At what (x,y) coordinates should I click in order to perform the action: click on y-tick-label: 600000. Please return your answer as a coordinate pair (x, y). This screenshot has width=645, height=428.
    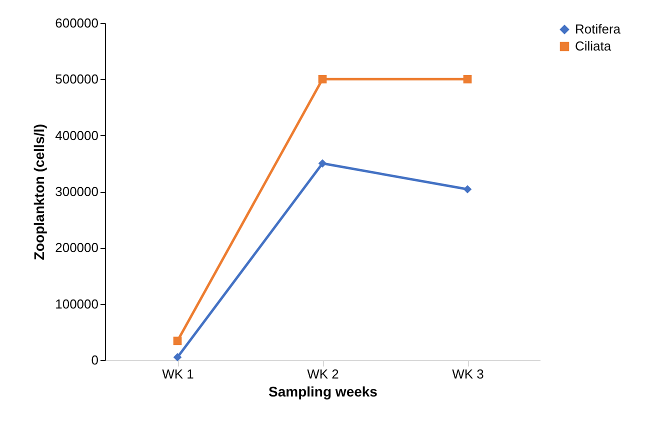
    Looking at the image, I should click on (76, 23).